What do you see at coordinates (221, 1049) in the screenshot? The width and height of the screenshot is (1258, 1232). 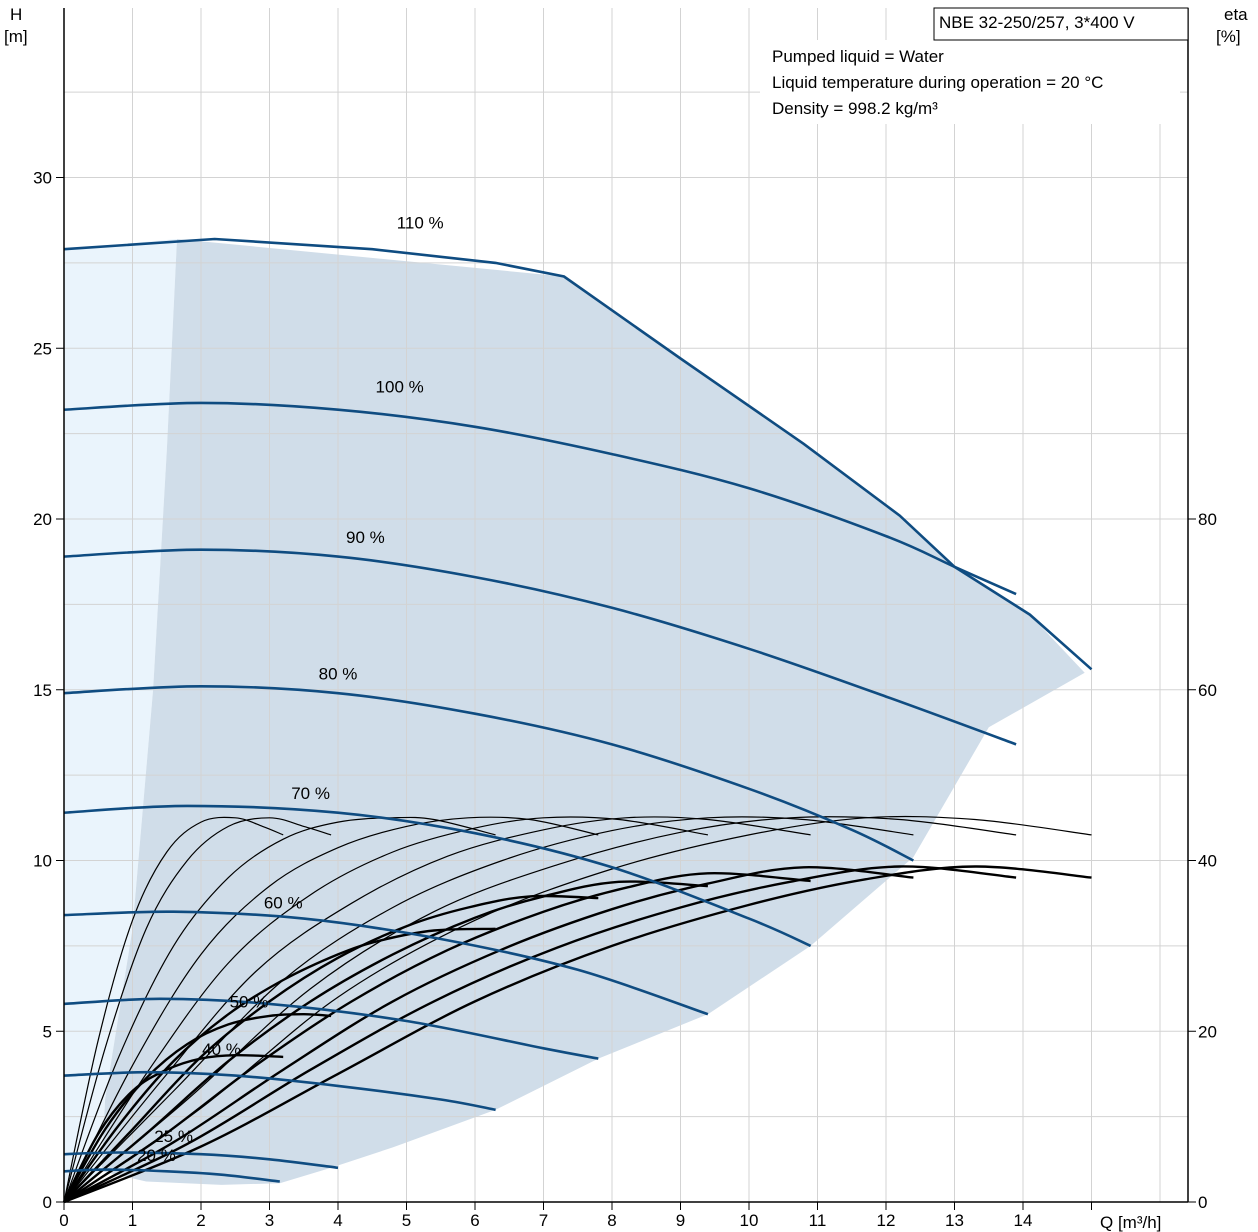 I see `head-curve-label: 40 %` at bounding box center [221, 1049].